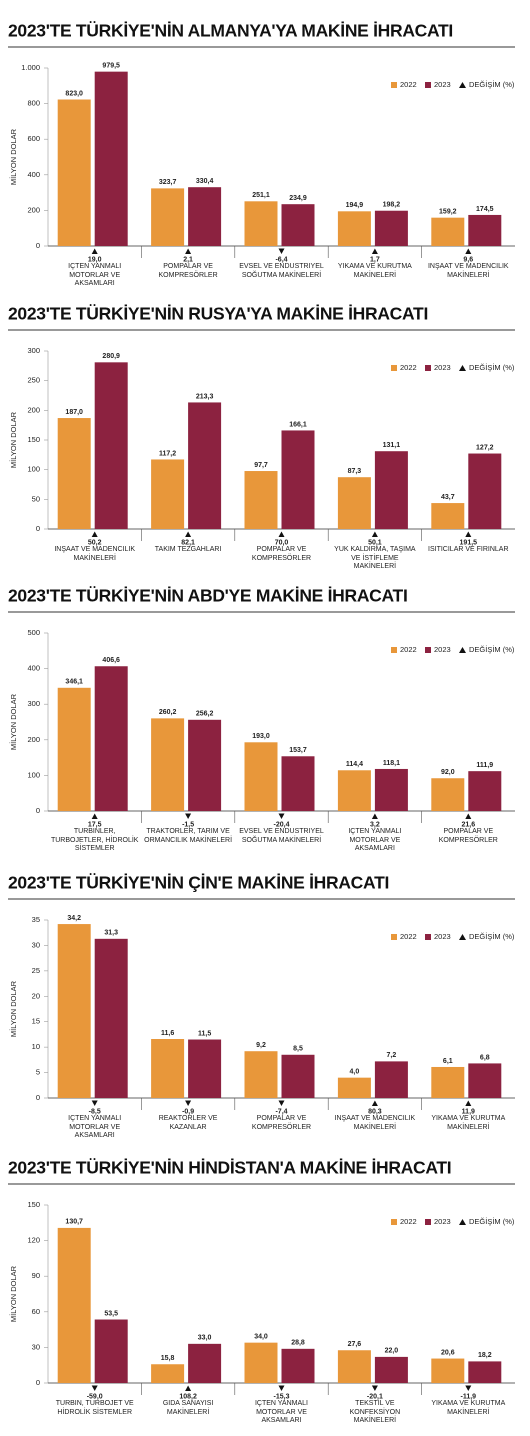 This screenshot has width=530, height=1436. What do you see at coordinates (298, 1343) in the screenshot?
I see `value-label: 28,8` at bounding box center [298, 1343].